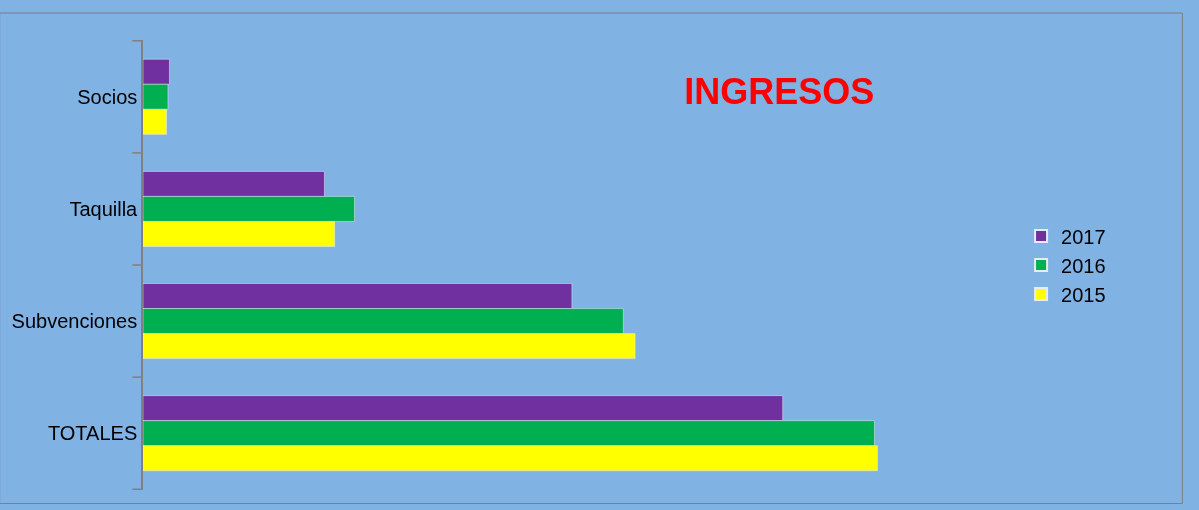  I want to click on legend-label: 2017, so click(1083, 236).